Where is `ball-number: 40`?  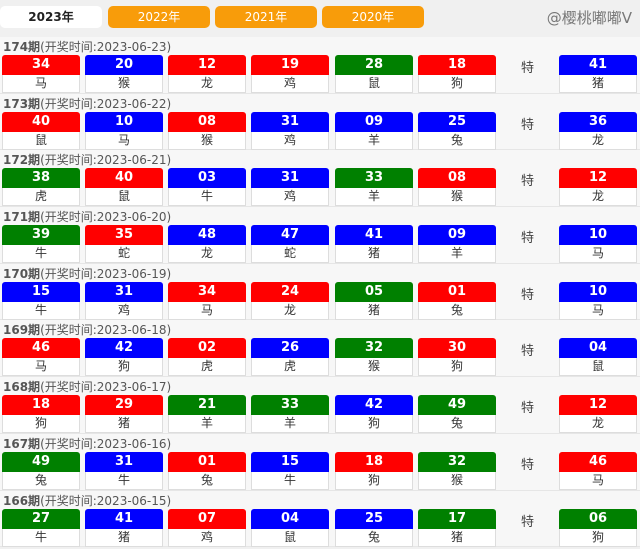 ball-number: 40 is located at coordinates (41, 121).